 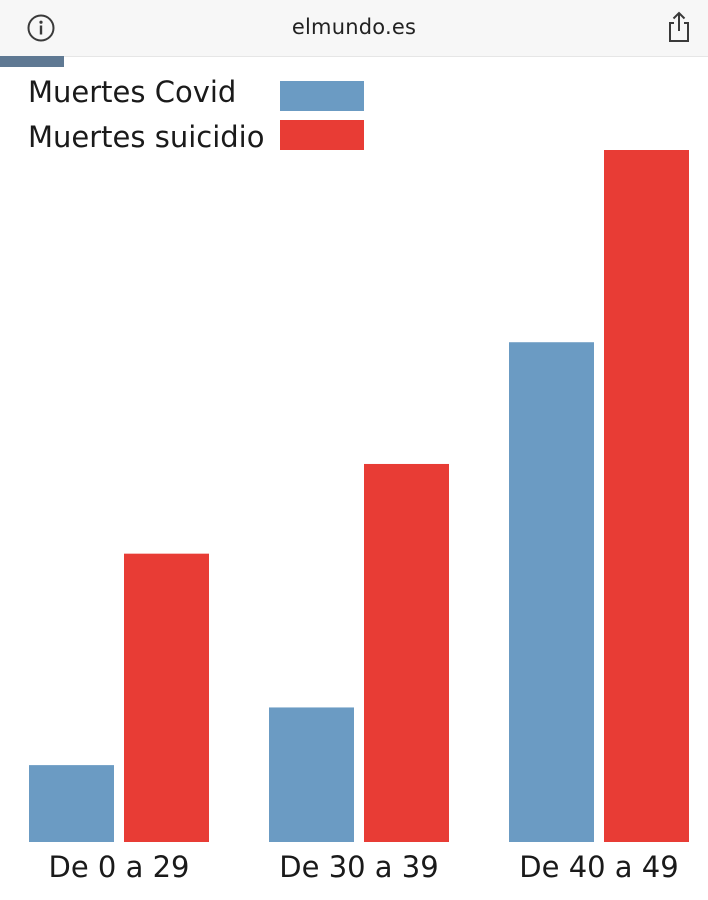 I want to click on legend-label-covid: Muertes Covid, so click(x=132, y=92).